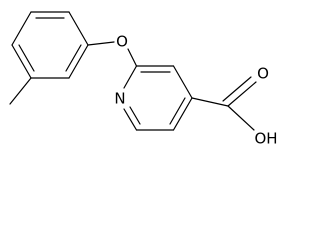  What do you see at coordinates (210, 102) in the screenshot?
I see `carboxyl-bond` at bounding box center [210, 102].